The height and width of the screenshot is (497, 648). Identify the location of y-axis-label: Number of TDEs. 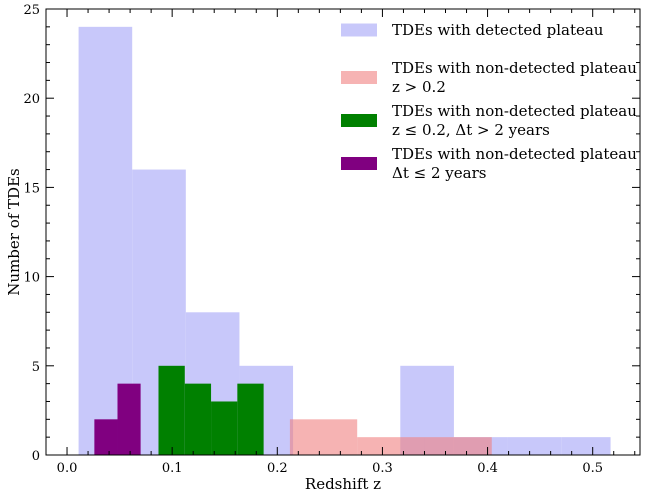
(14, 231).